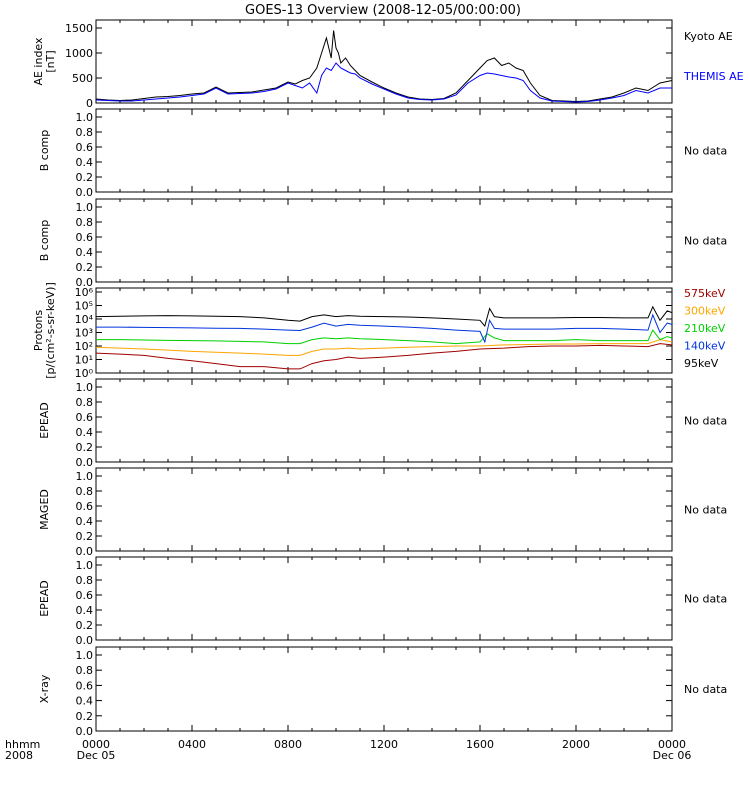 The image size is (750, 800). I want to click on ytick-label: 0, so click(89, 103).